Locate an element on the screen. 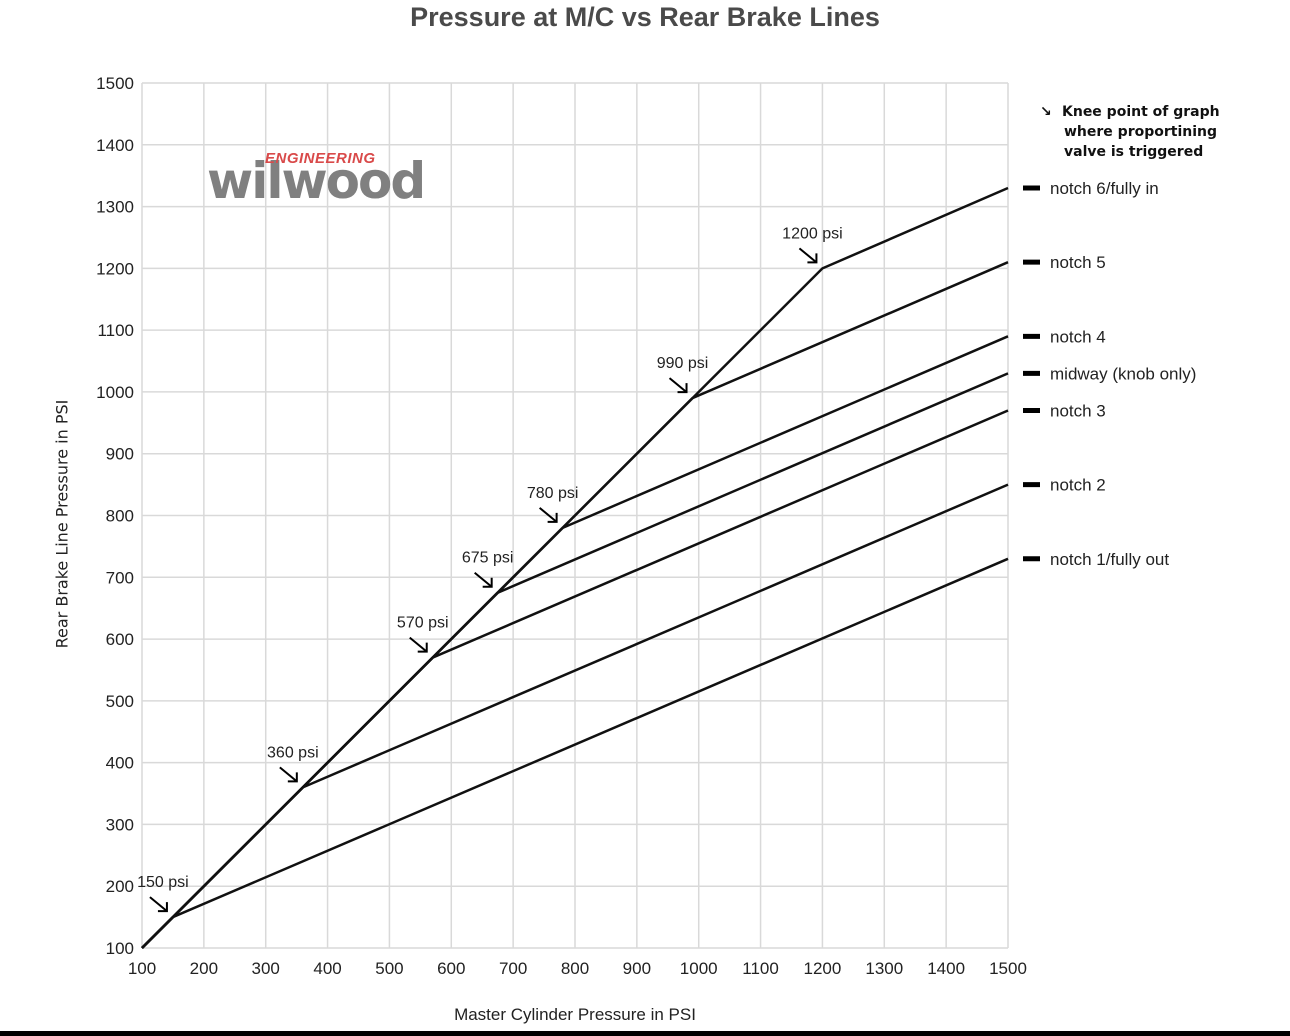  legend-entry: notch 5 is located at coordinates (1078, 262).